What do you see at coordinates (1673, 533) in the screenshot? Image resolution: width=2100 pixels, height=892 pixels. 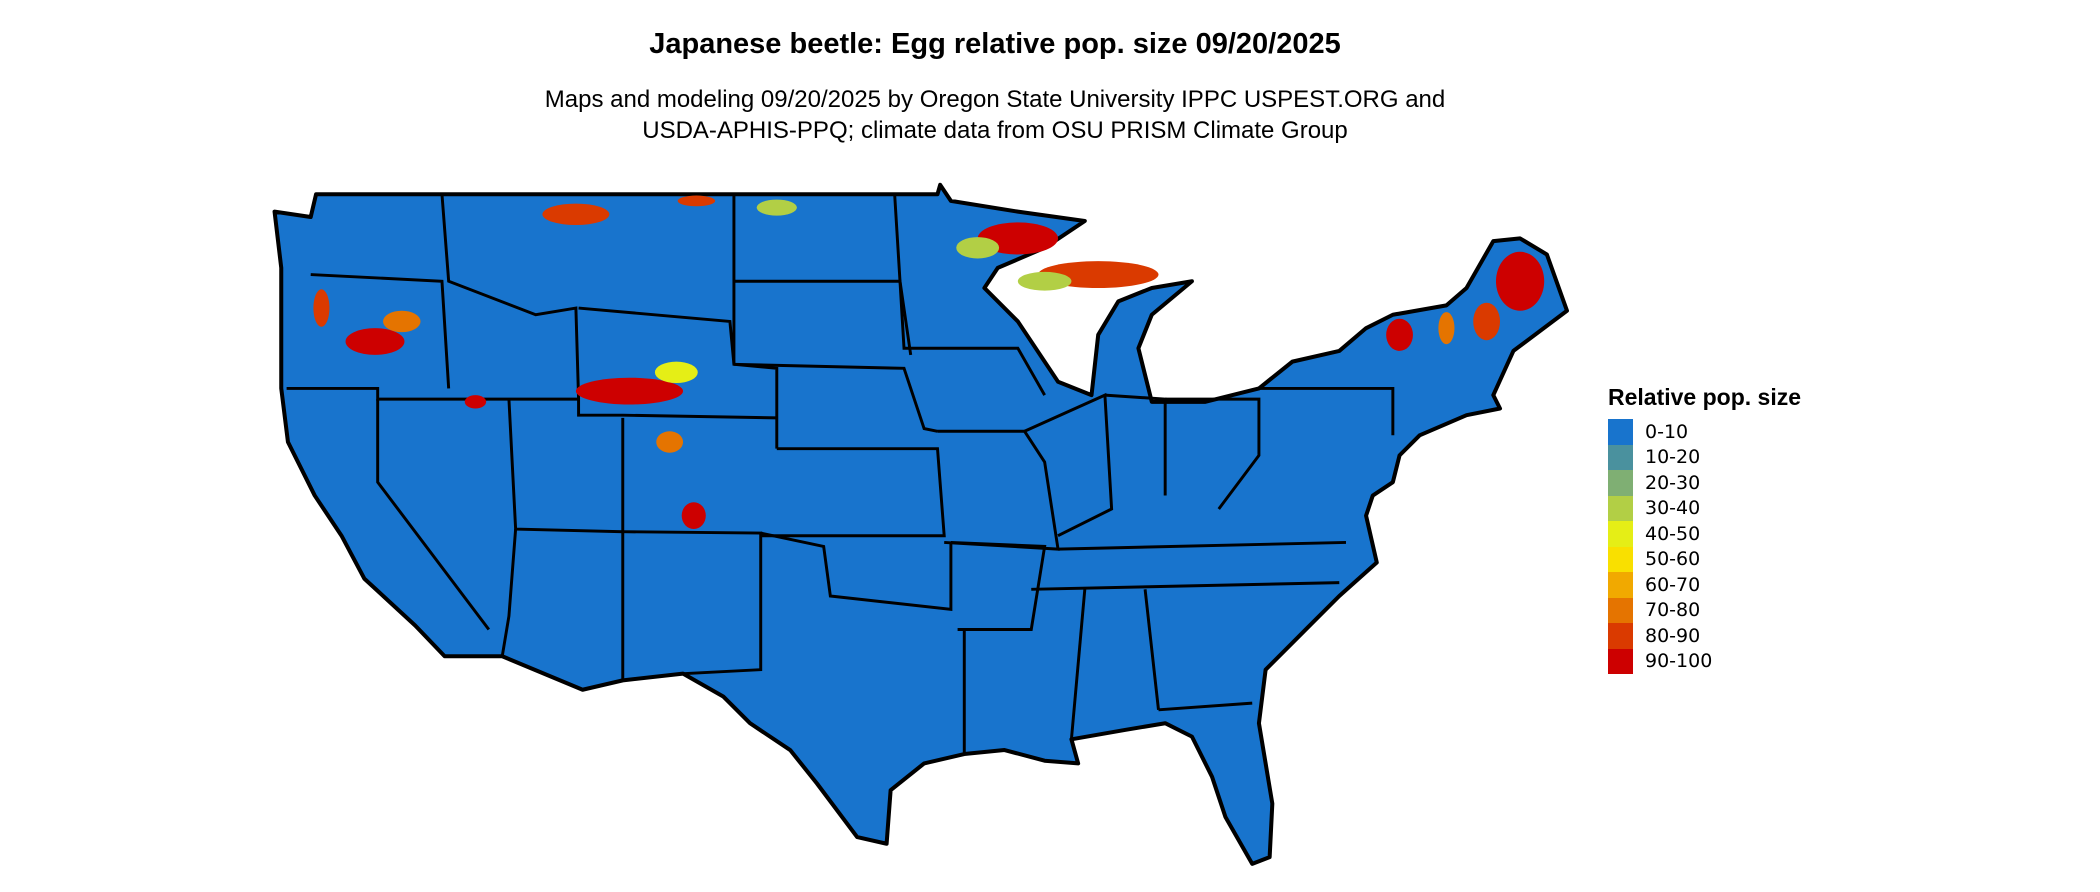 I see `legend-label: 40-50` at bounding box center [1673, 533].